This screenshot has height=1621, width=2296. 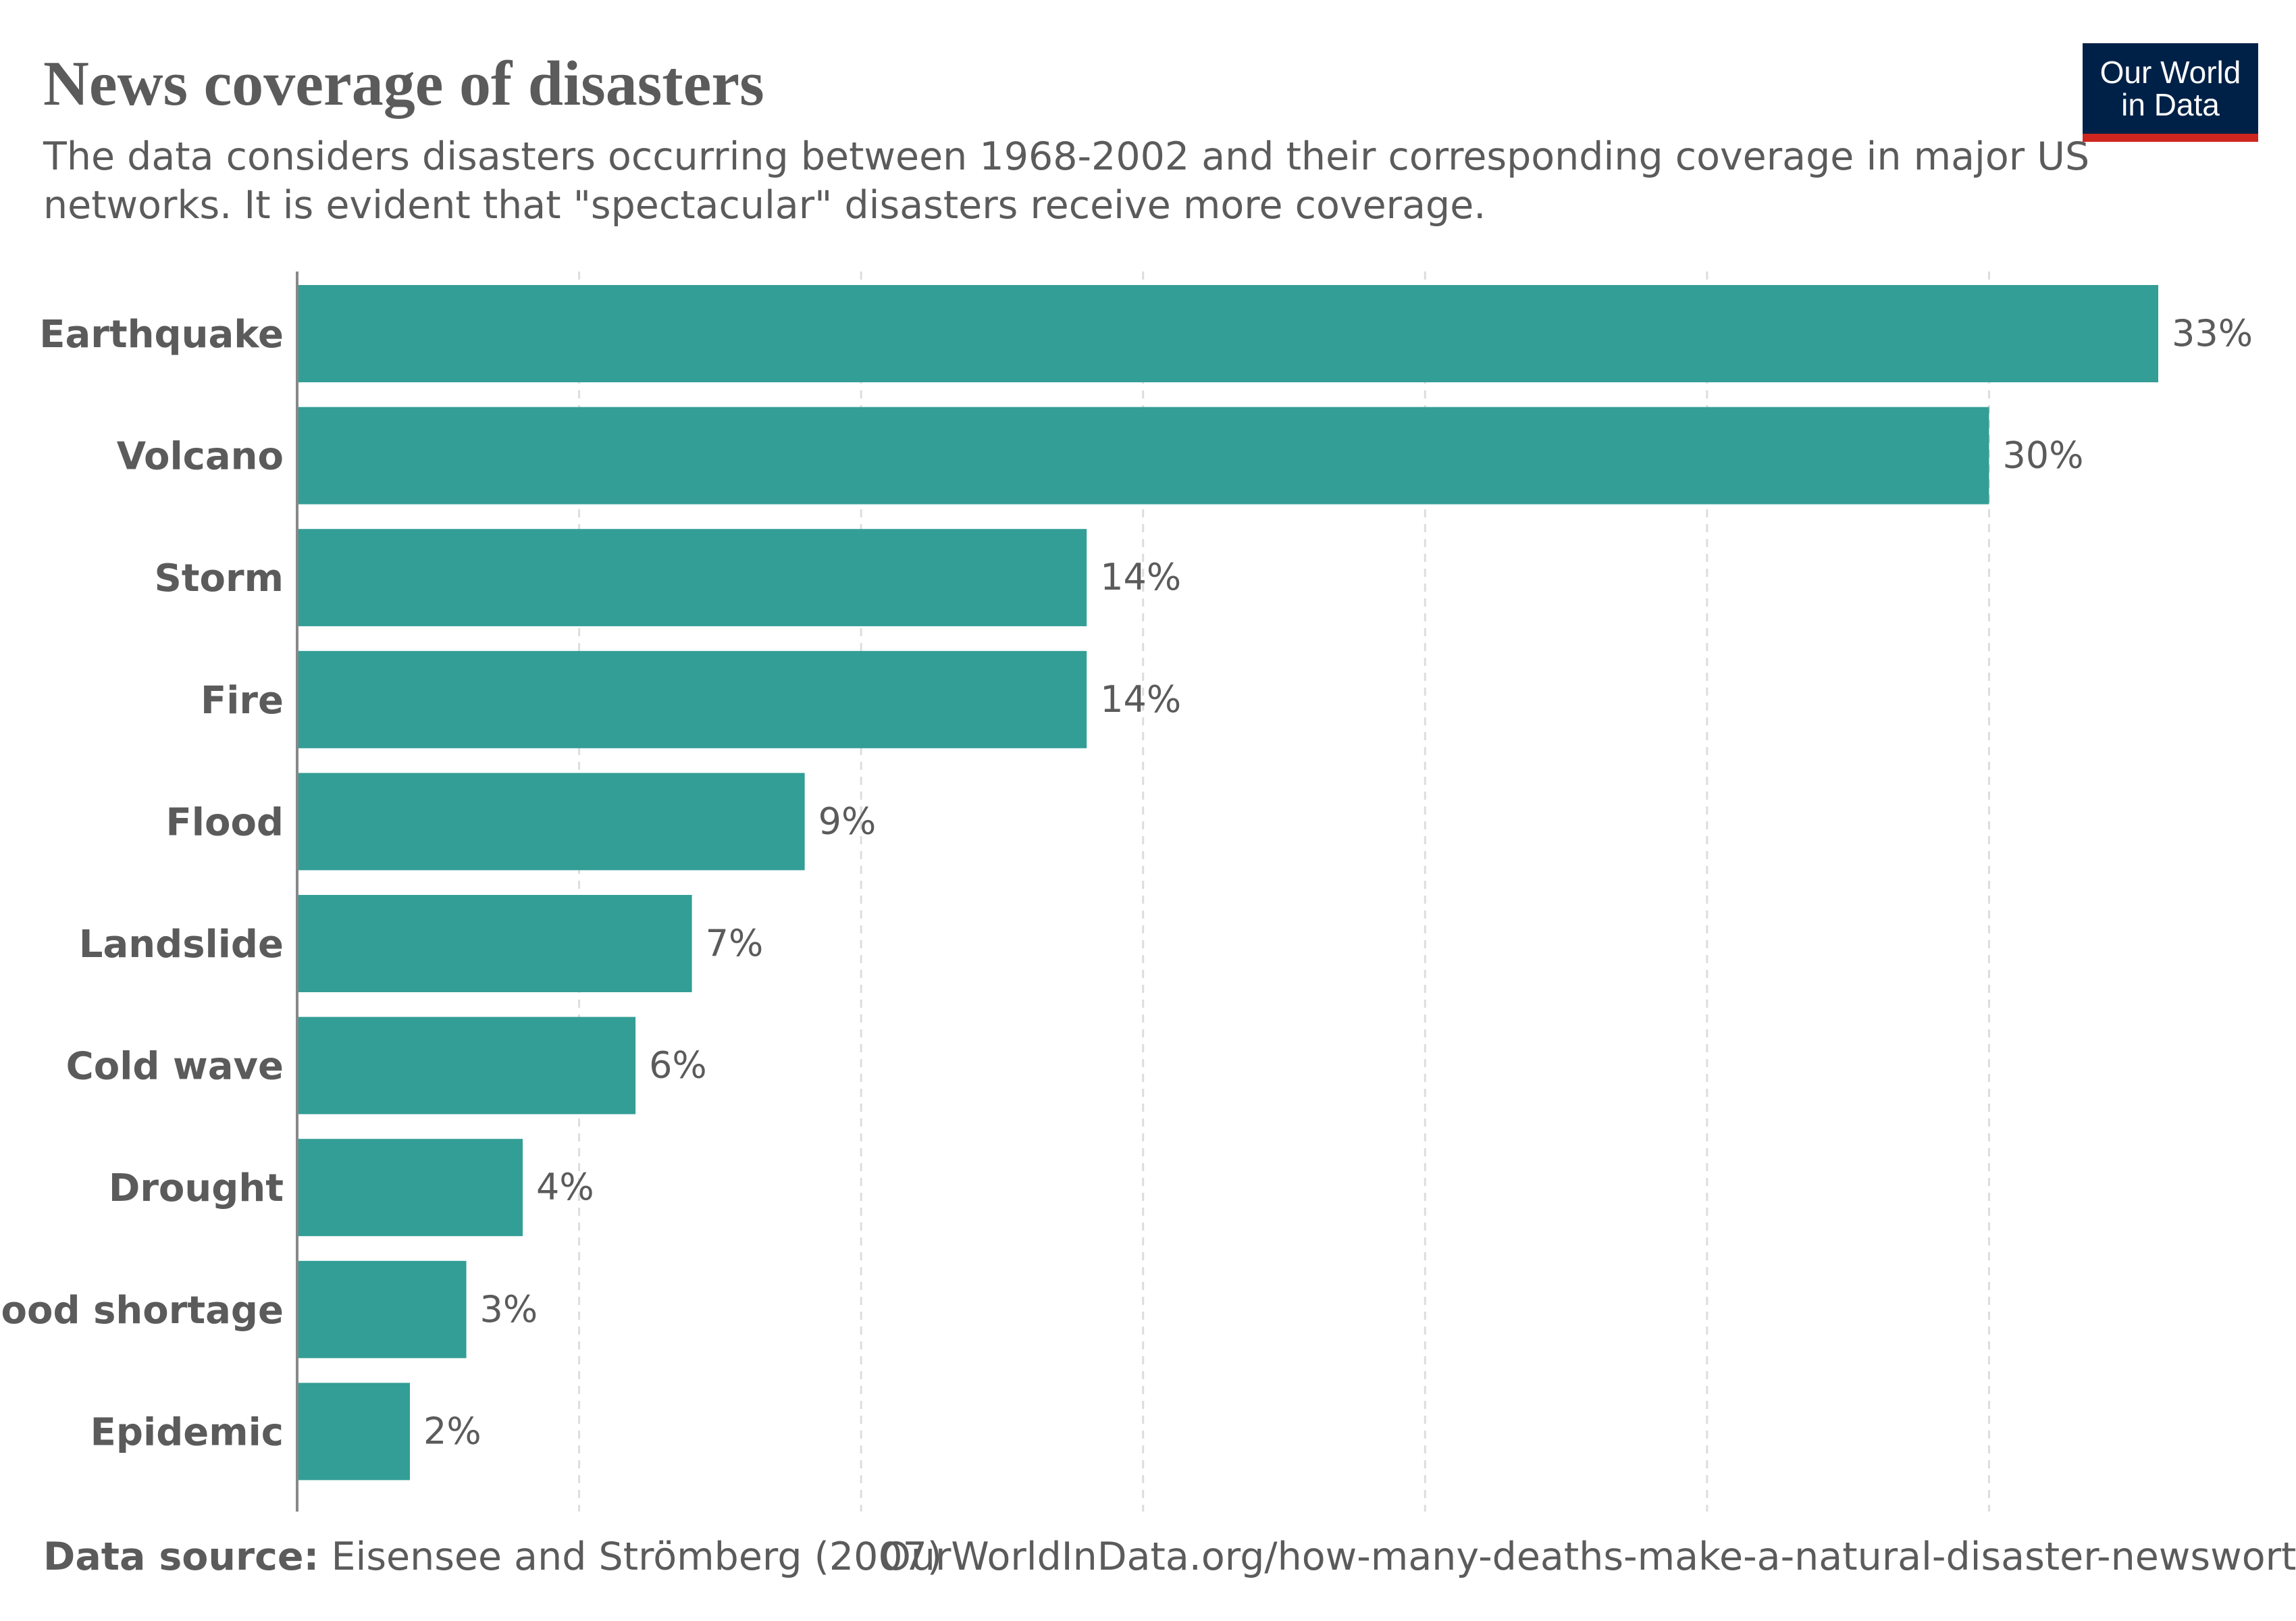 I want to click on source-text: Eisensee and Strömberg (2007), so click(x=637, y=1557).